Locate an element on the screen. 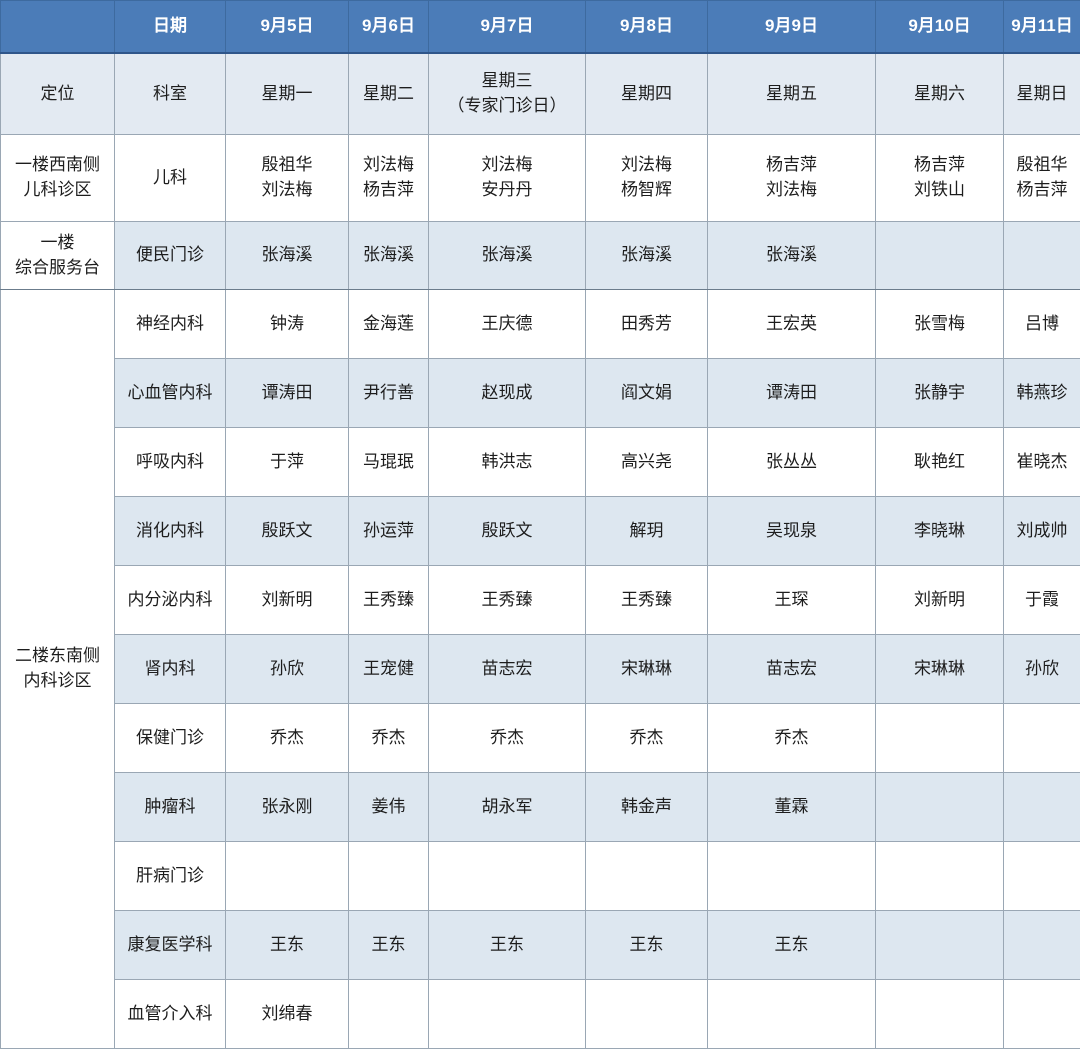 The height and width of the screenshot is (1049, 1080). header-cell-0905: 9月5日 is located at coordinates (287, 27).